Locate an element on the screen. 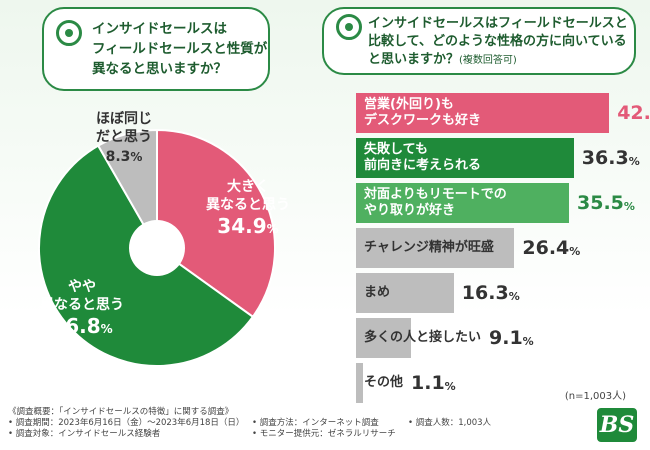 This screenshot has height=450, width=650. bar-prefer-remote is located at coordinates (462, 203).